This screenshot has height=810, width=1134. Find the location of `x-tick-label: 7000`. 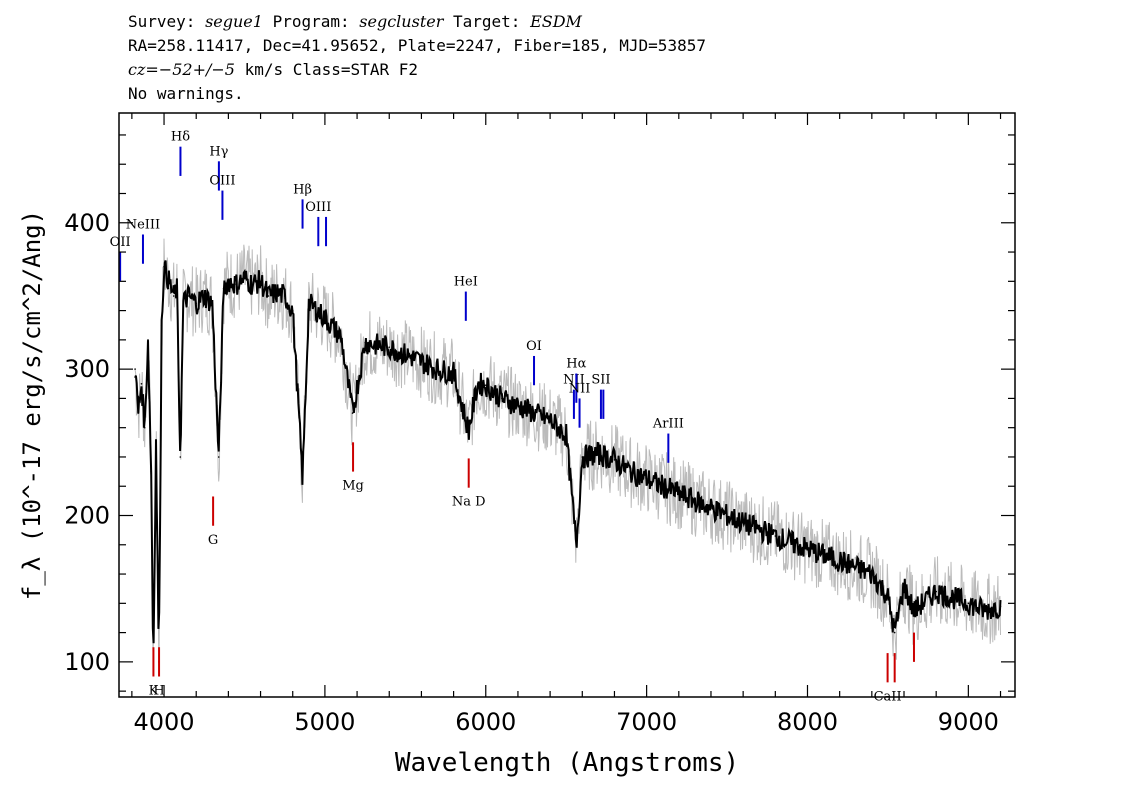

x-tick-label: 7000 is located at coordinates (646, 722).